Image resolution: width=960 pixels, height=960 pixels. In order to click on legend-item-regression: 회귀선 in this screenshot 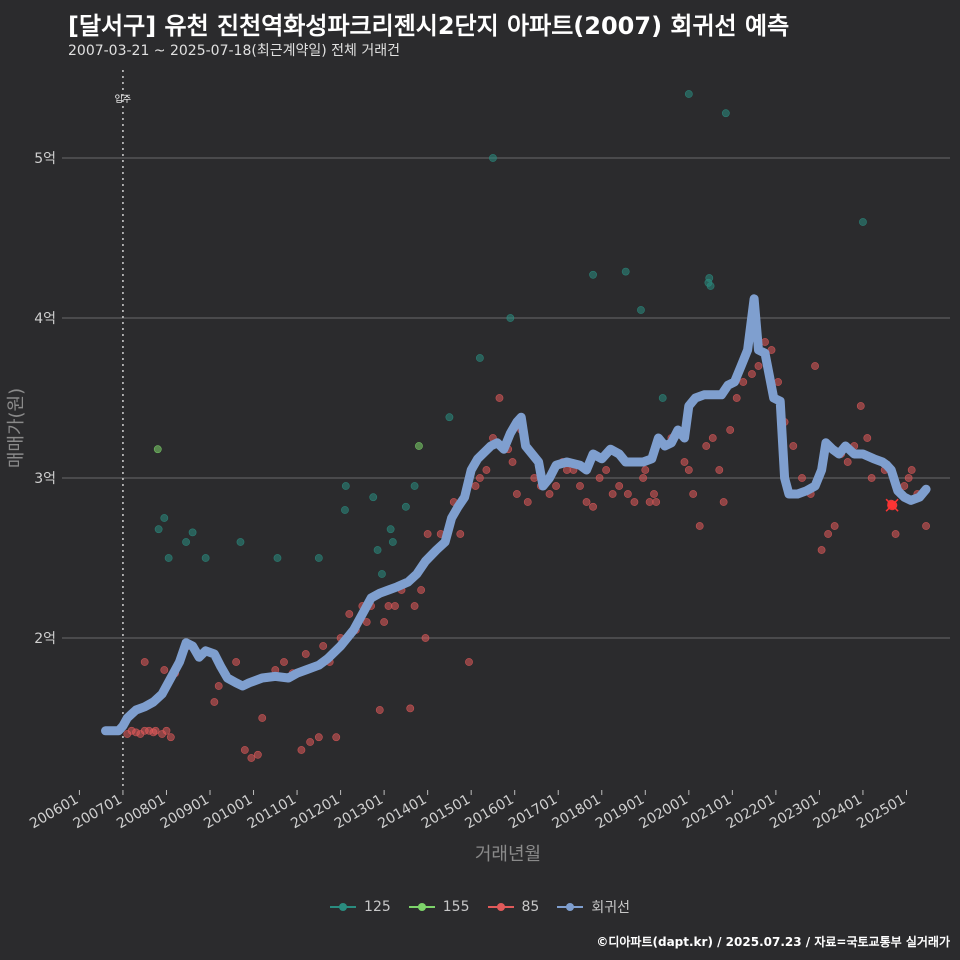, I will do `click(593, 907)`.